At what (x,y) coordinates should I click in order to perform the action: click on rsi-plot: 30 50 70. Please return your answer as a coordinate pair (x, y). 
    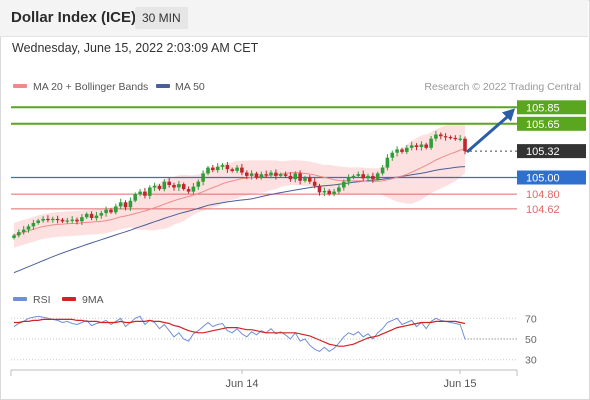
    Looking at the image, I should click on (274, 340).